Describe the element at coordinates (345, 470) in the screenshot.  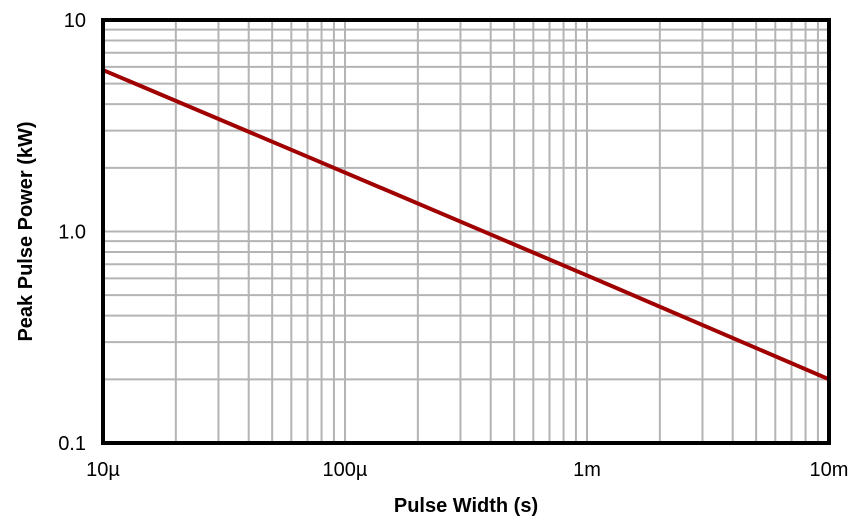
I see `x-tick-label: 100µ` at that location.